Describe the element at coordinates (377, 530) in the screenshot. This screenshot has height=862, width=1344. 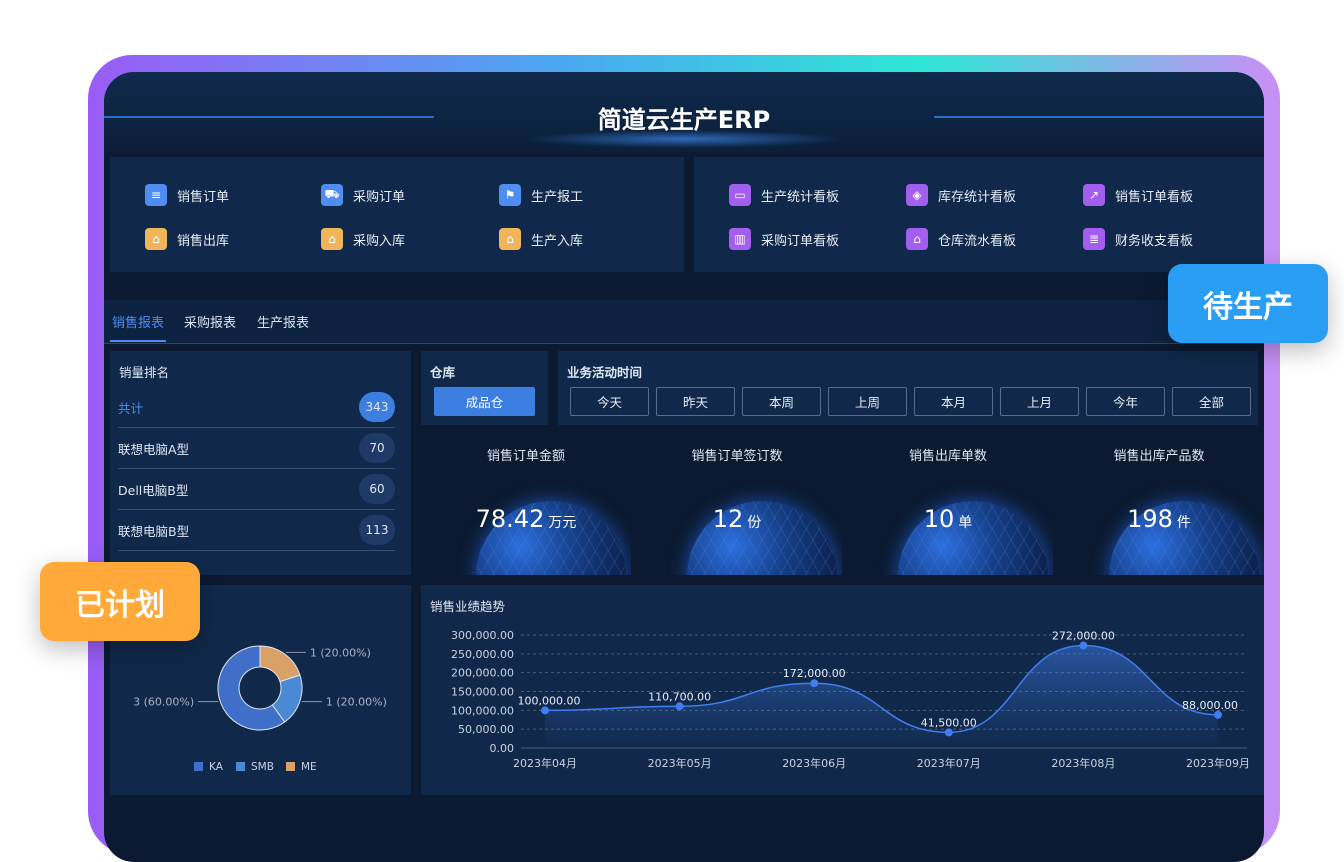
I see `quantity-pill: 113` at that location.